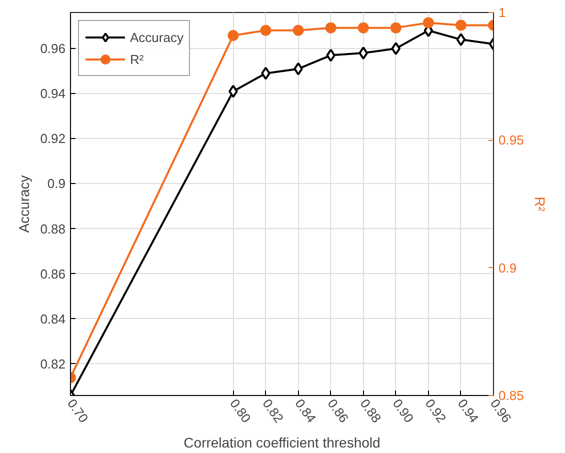 This screenshot has width=565, height=453. What do you see at coordinates (137, 59) in the screenshot?
I see `legend-label: R²` at bounding box center [137, 59].